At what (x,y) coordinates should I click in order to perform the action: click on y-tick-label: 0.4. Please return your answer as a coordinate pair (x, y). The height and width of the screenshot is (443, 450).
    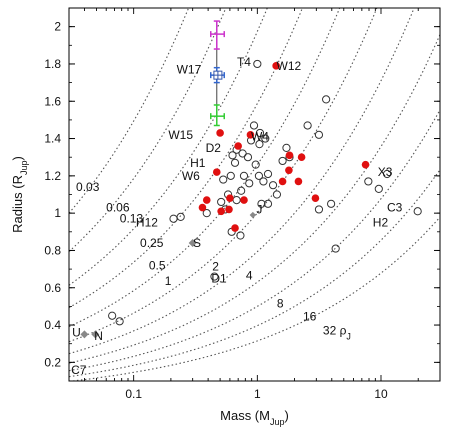
    Looking at the image, I should click on (52, 325).